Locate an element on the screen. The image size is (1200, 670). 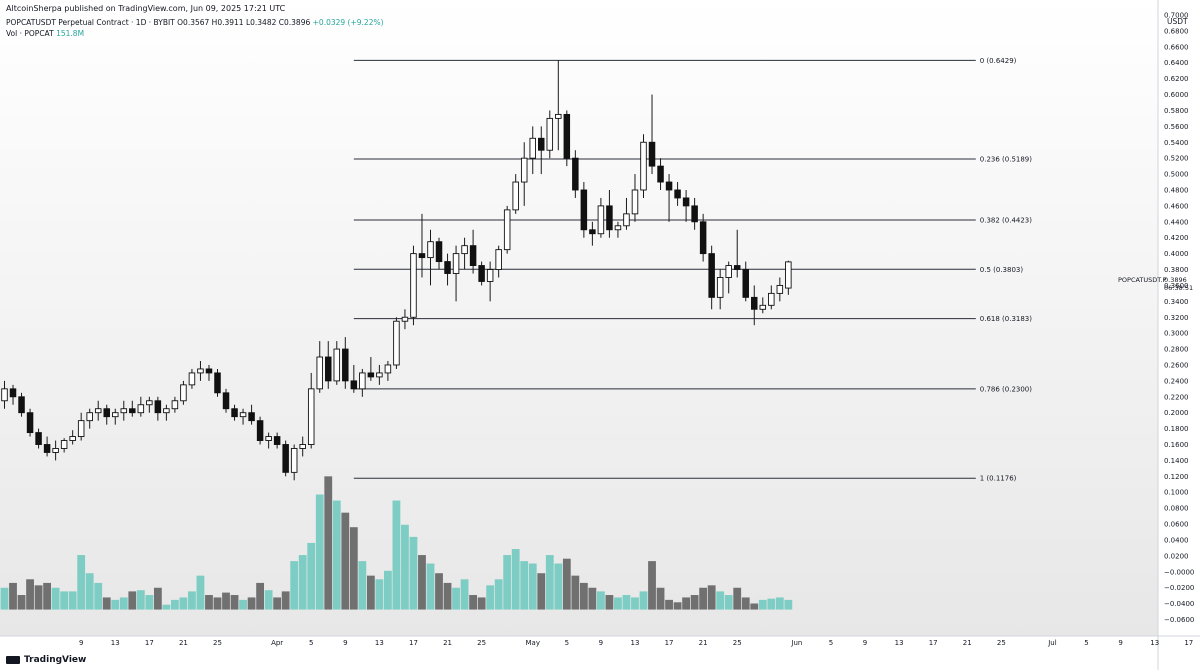
volume-legend: Vol · POPCAT 151.8M is located at coordinates (45, 33).